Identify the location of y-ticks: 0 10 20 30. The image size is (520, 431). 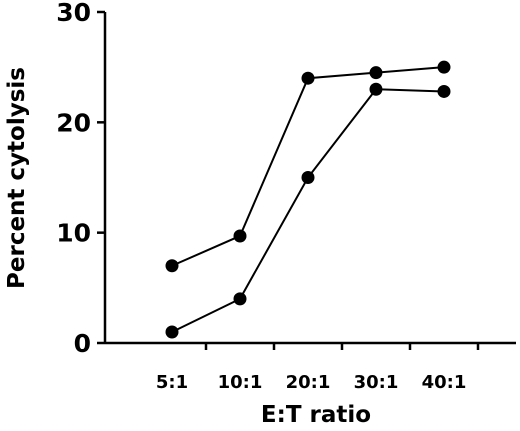
(80, 179).